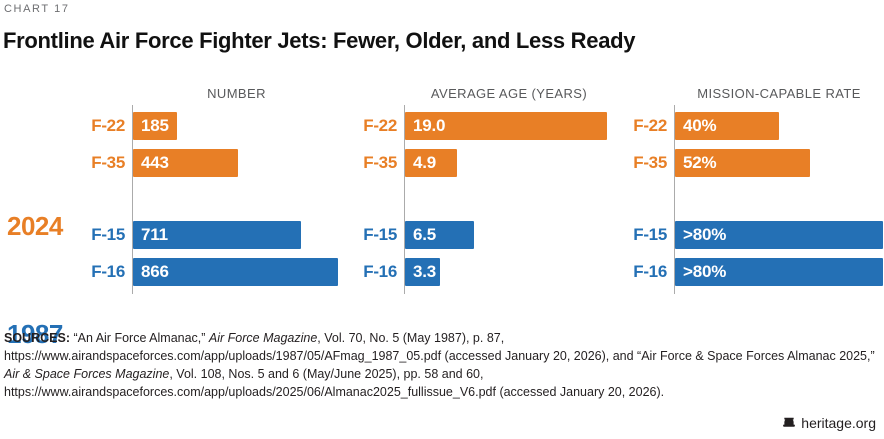 Image resolution: width=884 pixels, height=439 pixels. I want to click on bar-row: F-15 >80%, so click(748, 235).